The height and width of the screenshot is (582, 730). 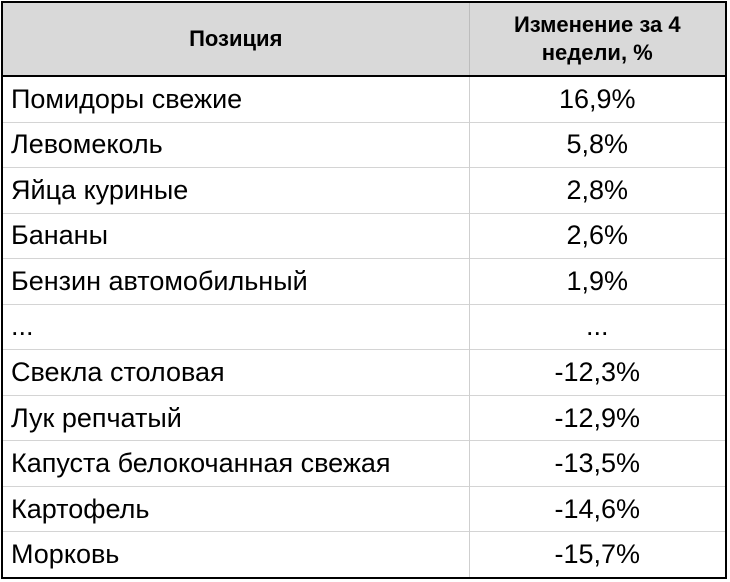 I want to click on row-change: 5,8%, so click(x=597, y=144).